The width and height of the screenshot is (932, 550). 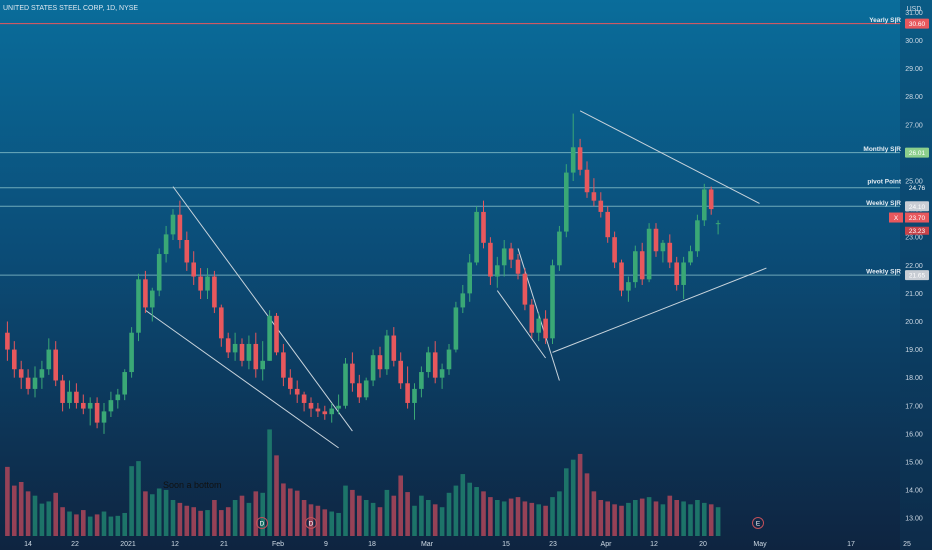 I want to click on price-tick-label: 22.00, so click(x=914, y=266).